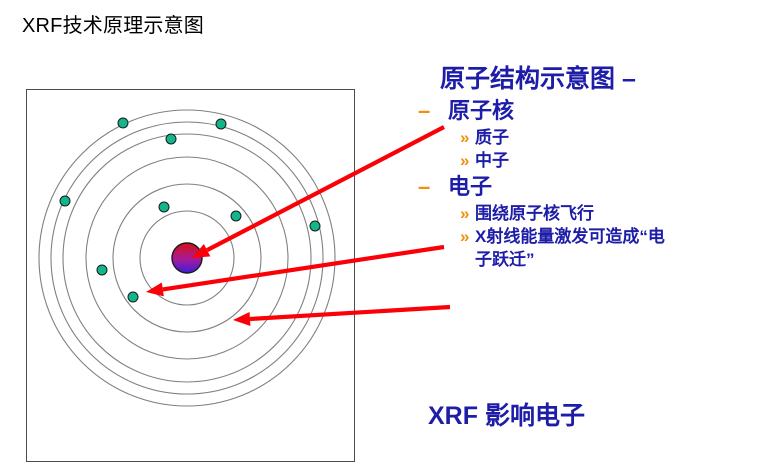 This screenshot has width=772, height=474. Describe the element at coordinates (492, 137) in the screenshot. I see `outline-subitem-proton-label: 质子` at that location.